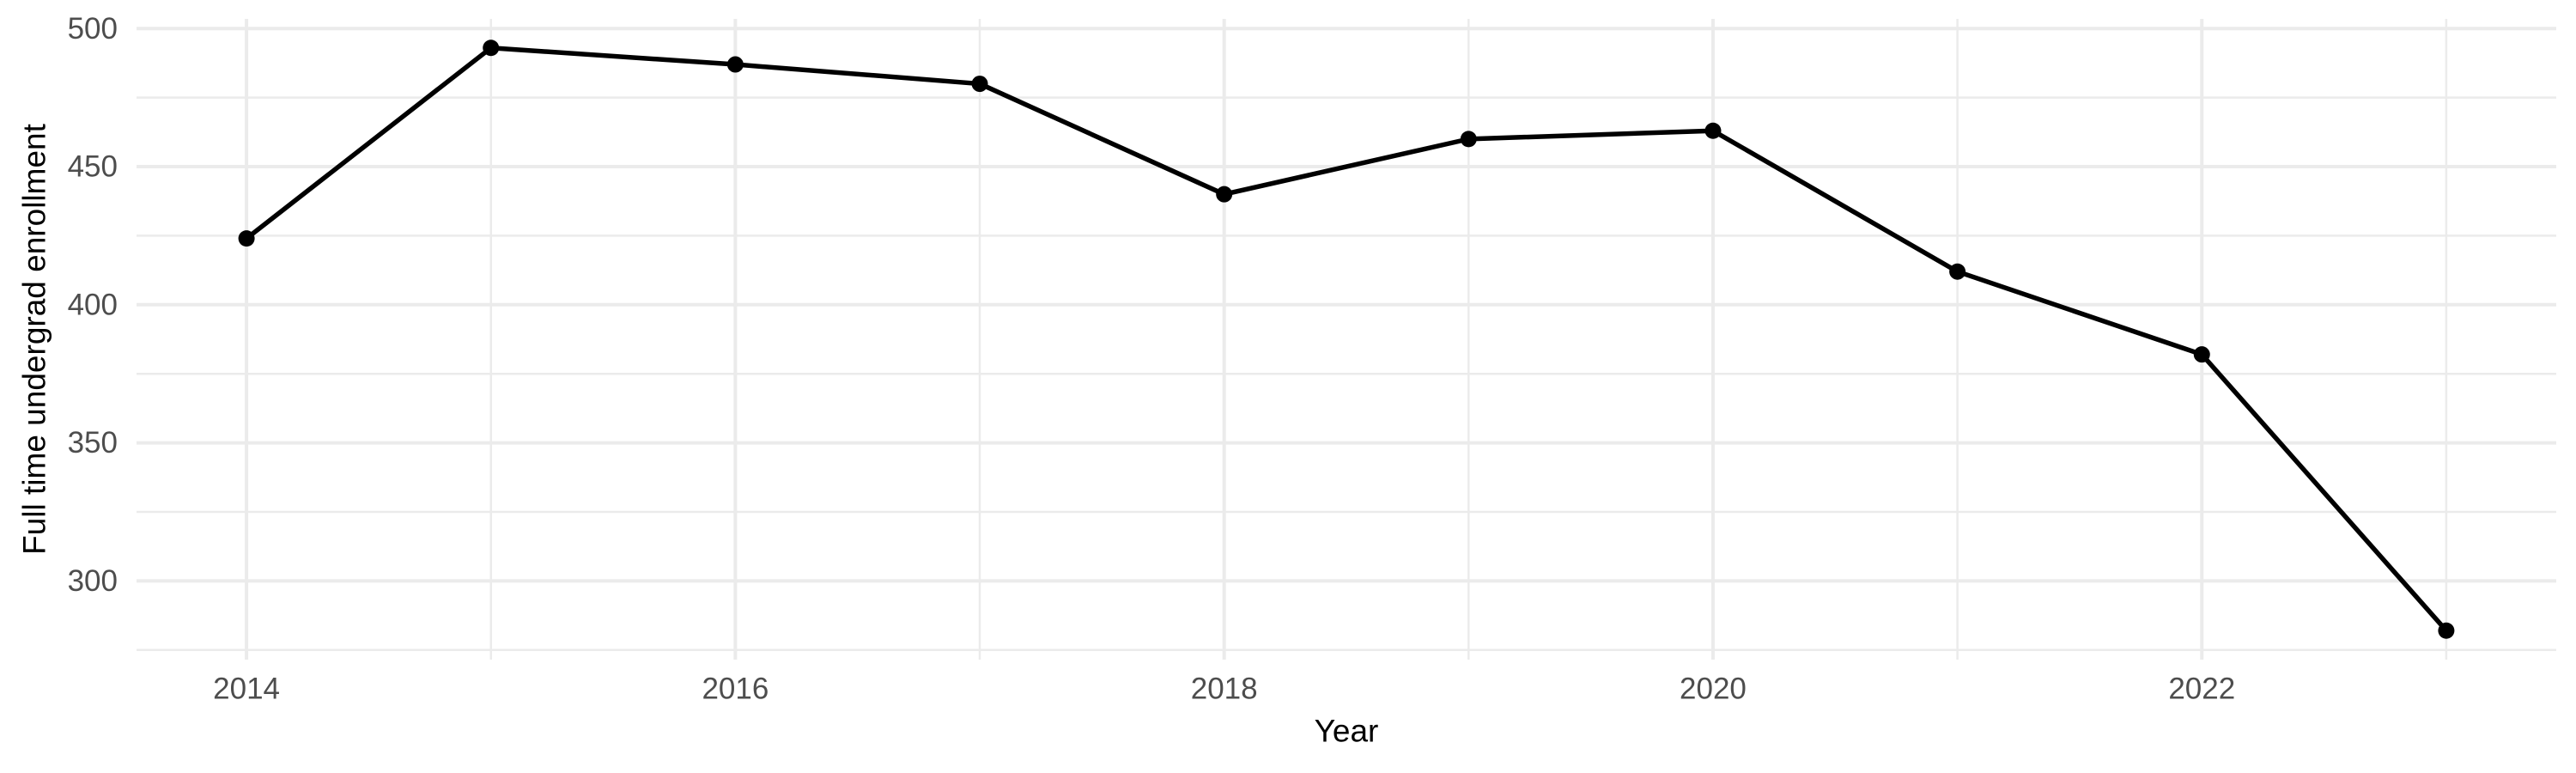  I want to click on y-tick-label-400: 400, so click(93, 304).